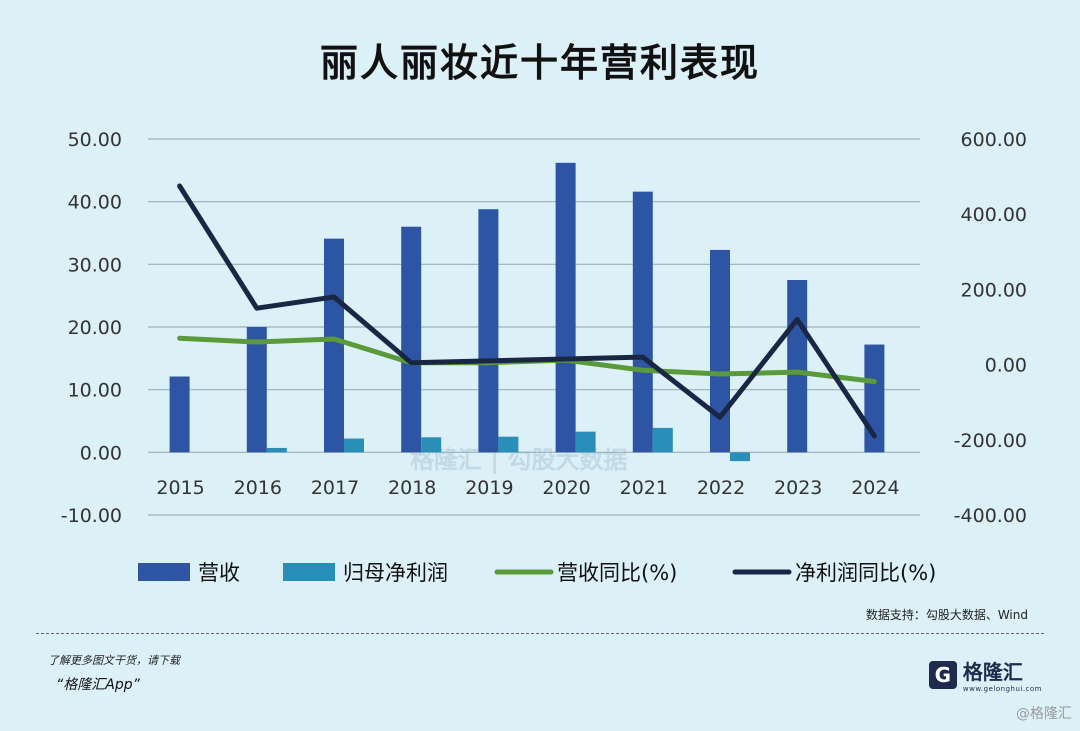 This screenshot has height=731, width=1080. What do you see at coordinates (875, 488) in the screenshot?
I see `category-label: 2024` at bounding box center [875, 488].